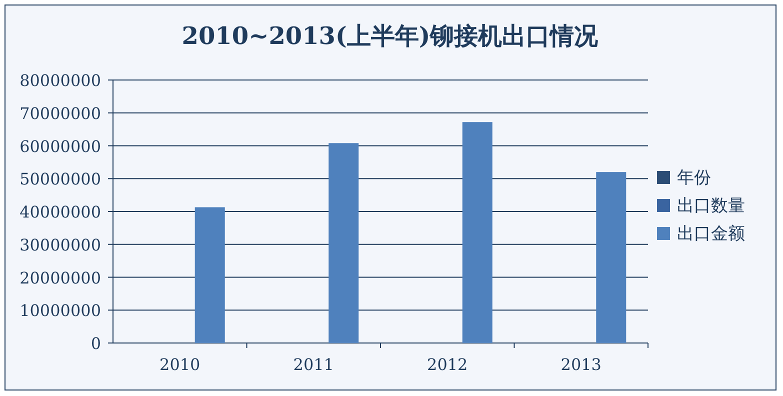 The height and width of the screenshot is (396, 783). Describe the element at coordinates (694, 178) in the screenshot. I see `legend-label: 年份` at that location.